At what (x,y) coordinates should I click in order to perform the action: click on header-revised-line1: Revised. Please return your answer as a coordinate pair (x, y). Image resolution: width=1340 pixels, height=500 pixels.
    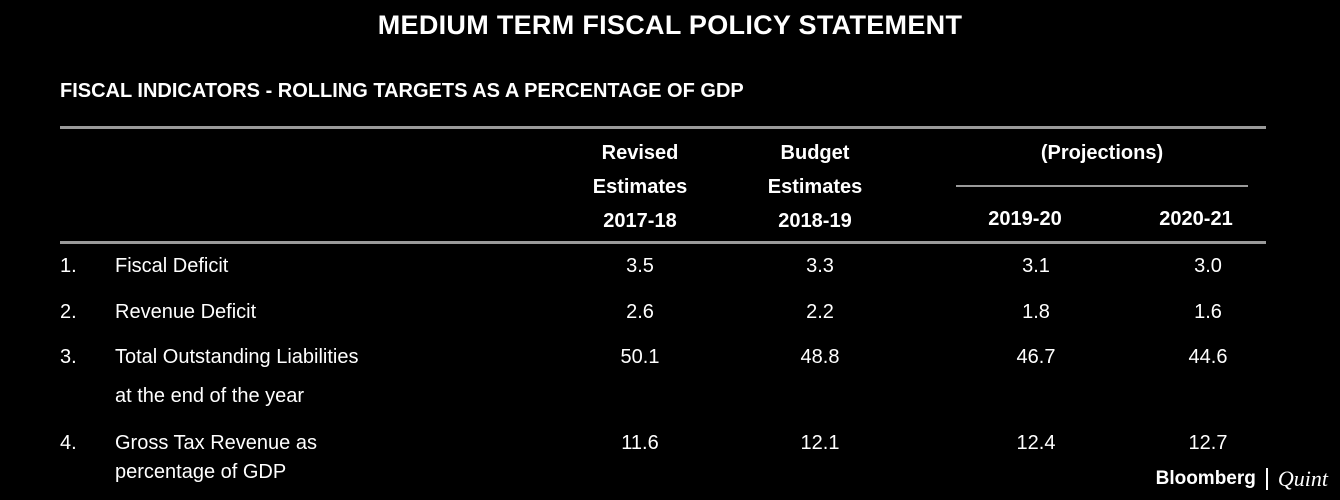
    Looking at the image, I should click on (640, 153).